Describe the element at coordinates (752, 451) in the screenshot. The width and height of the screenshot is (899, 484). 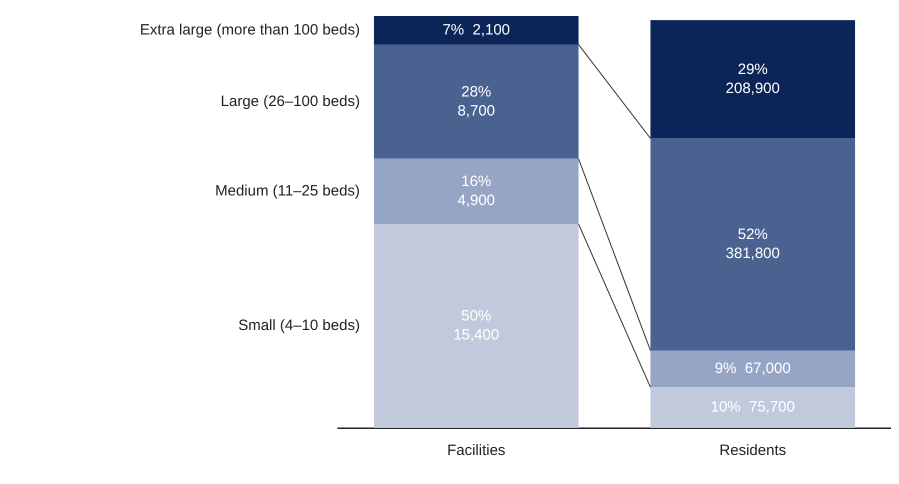
I see `x-tick-label: Residents` at that location.